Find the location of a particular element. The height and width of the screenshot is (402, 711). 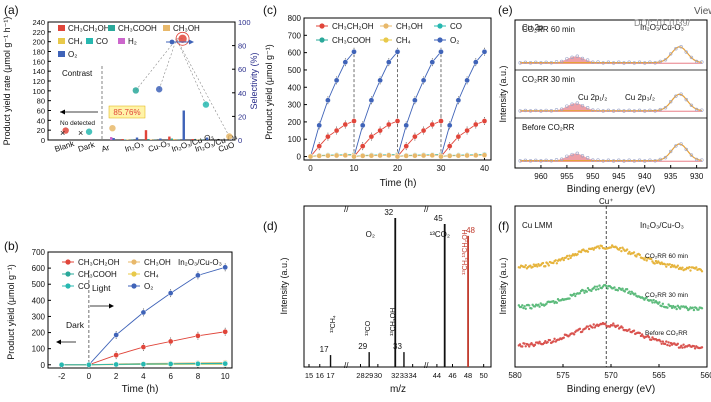

y-tick-label: 400 is located at coordinates (39, 300).